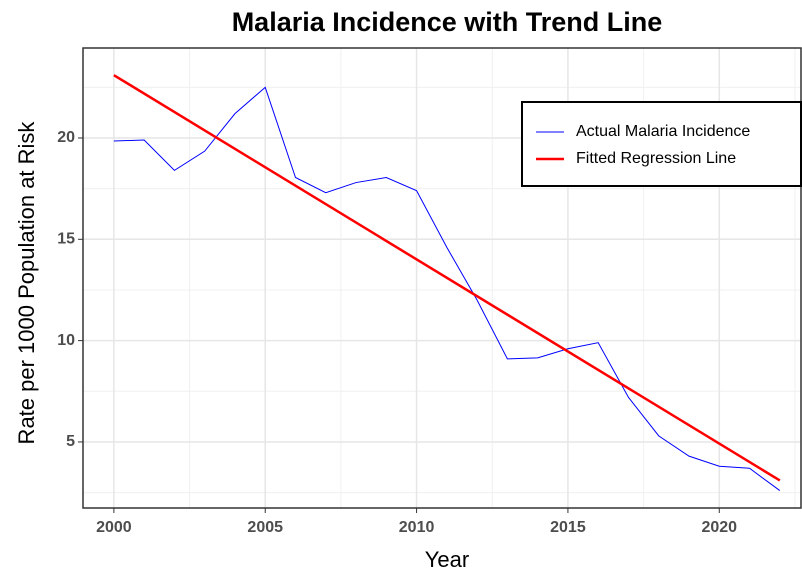  I want to click on y-tick-label: 5, so click(70, 441).